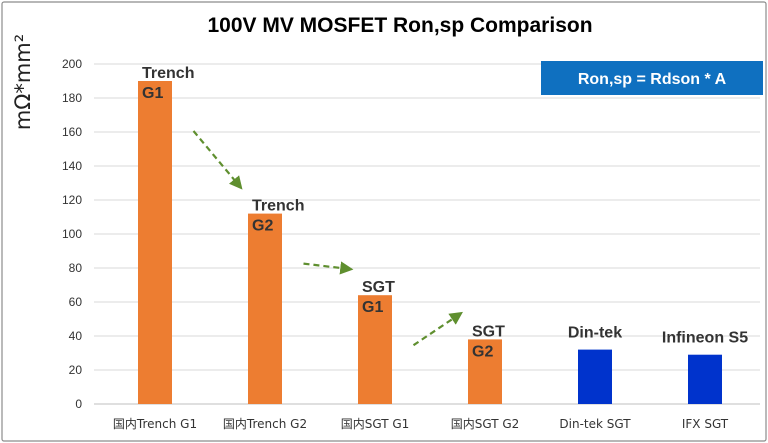  I want to click on x-category-label: Din-tek SGT, so click(595, 424).